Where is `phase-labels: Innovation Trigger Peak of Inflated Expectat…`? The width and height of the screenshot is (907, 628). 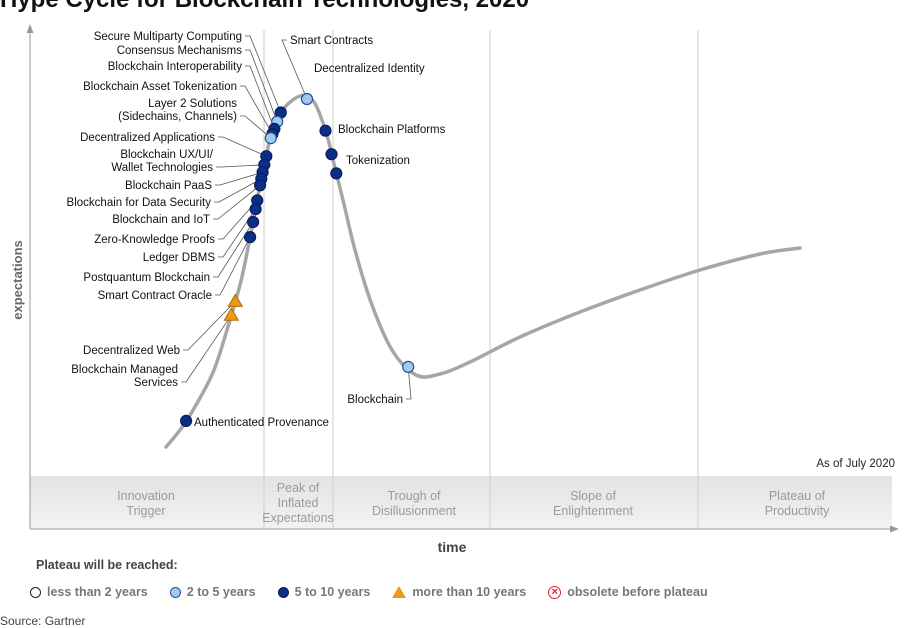 phase-labels: Innovation Trigger Peak of Inflated Expectat… is located at coordinates (473, 503).